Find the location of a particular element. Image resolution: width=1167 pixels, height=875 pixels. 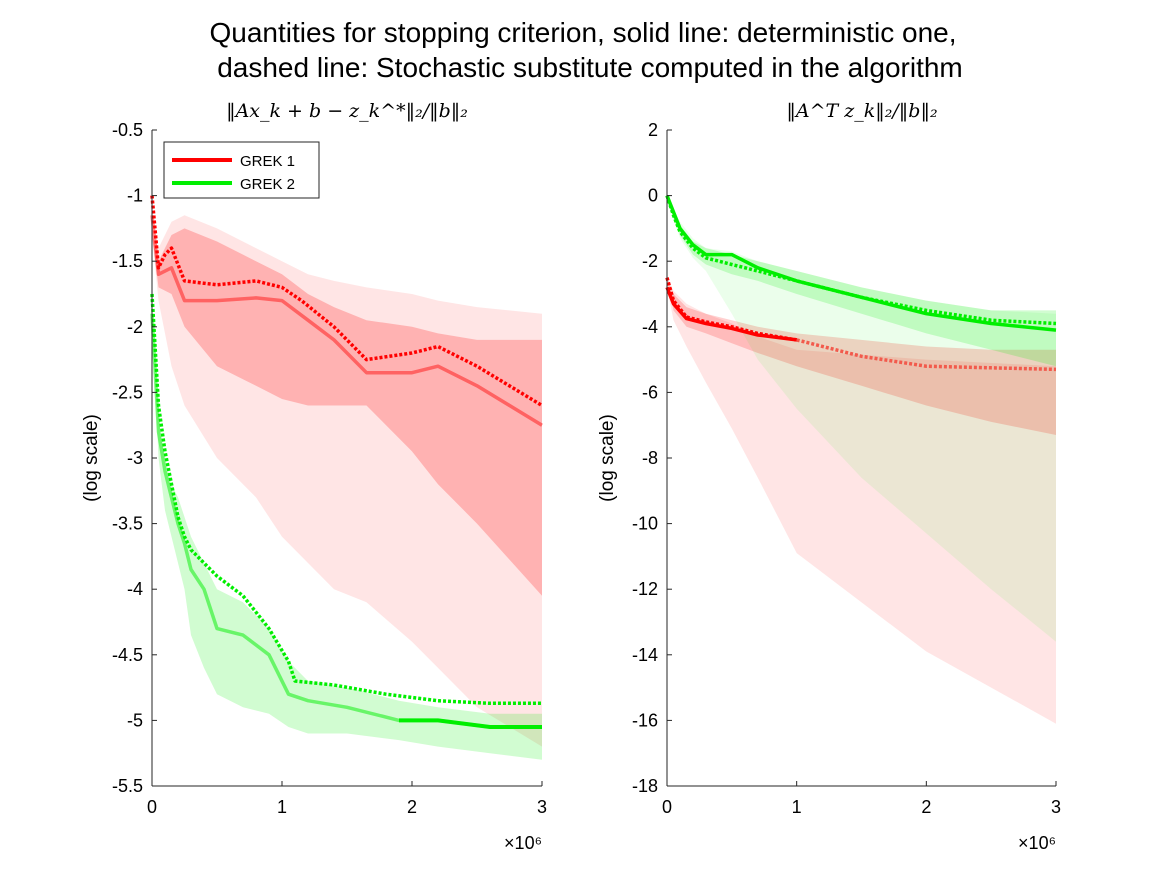

y-tick-label: 0 is located at coordinates (653, 196).